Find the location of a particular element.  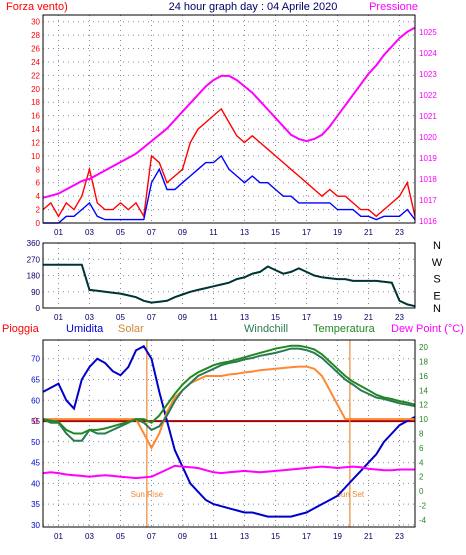

temp-panel-xtick-09: 09 is located at coordinates (182, 536).